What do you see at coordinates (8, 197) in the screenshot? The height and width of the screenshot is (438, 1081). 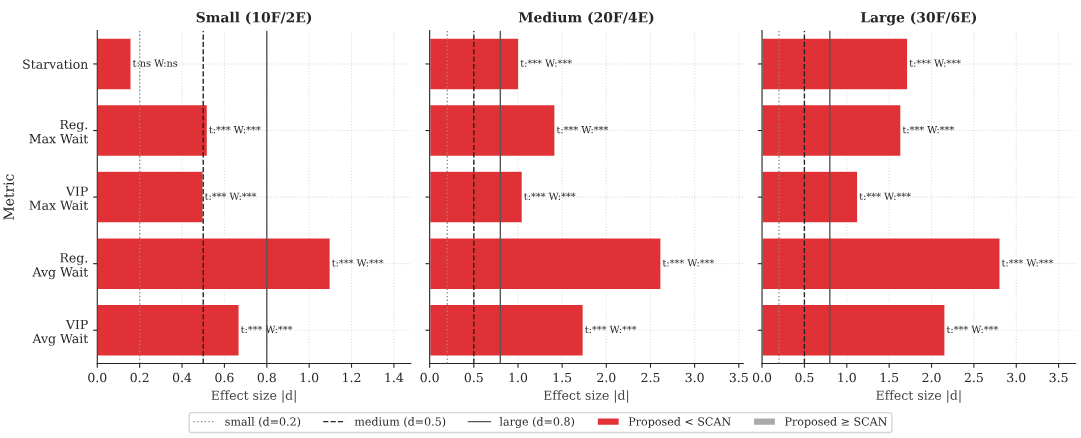 I see `y-axis-title: Metric` at bounding box center [8, 197].